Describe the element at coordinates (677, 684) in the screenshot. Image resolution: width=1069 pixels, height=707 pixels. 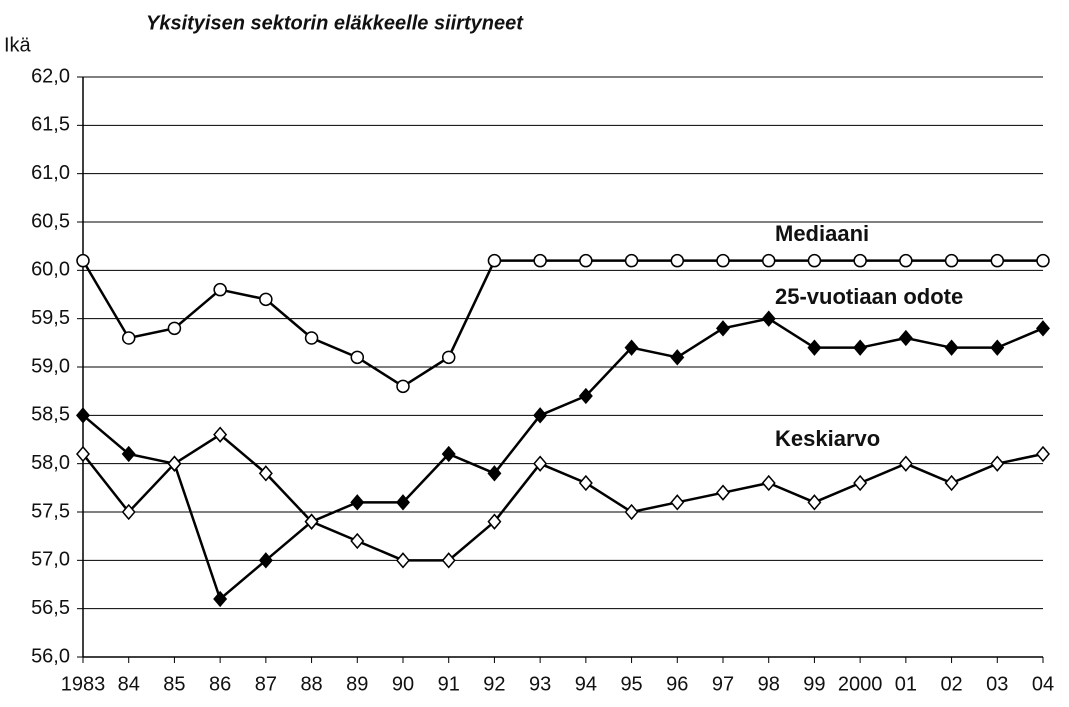
I see `x-tick-label: 96` at that location.